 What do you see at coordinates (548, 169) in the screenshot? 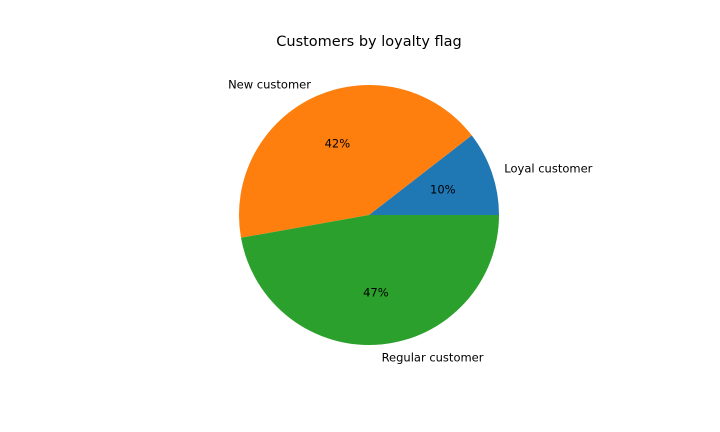
I see `slice-label-loyal-customer: Loyal customer` at bounding box center [548, 169].